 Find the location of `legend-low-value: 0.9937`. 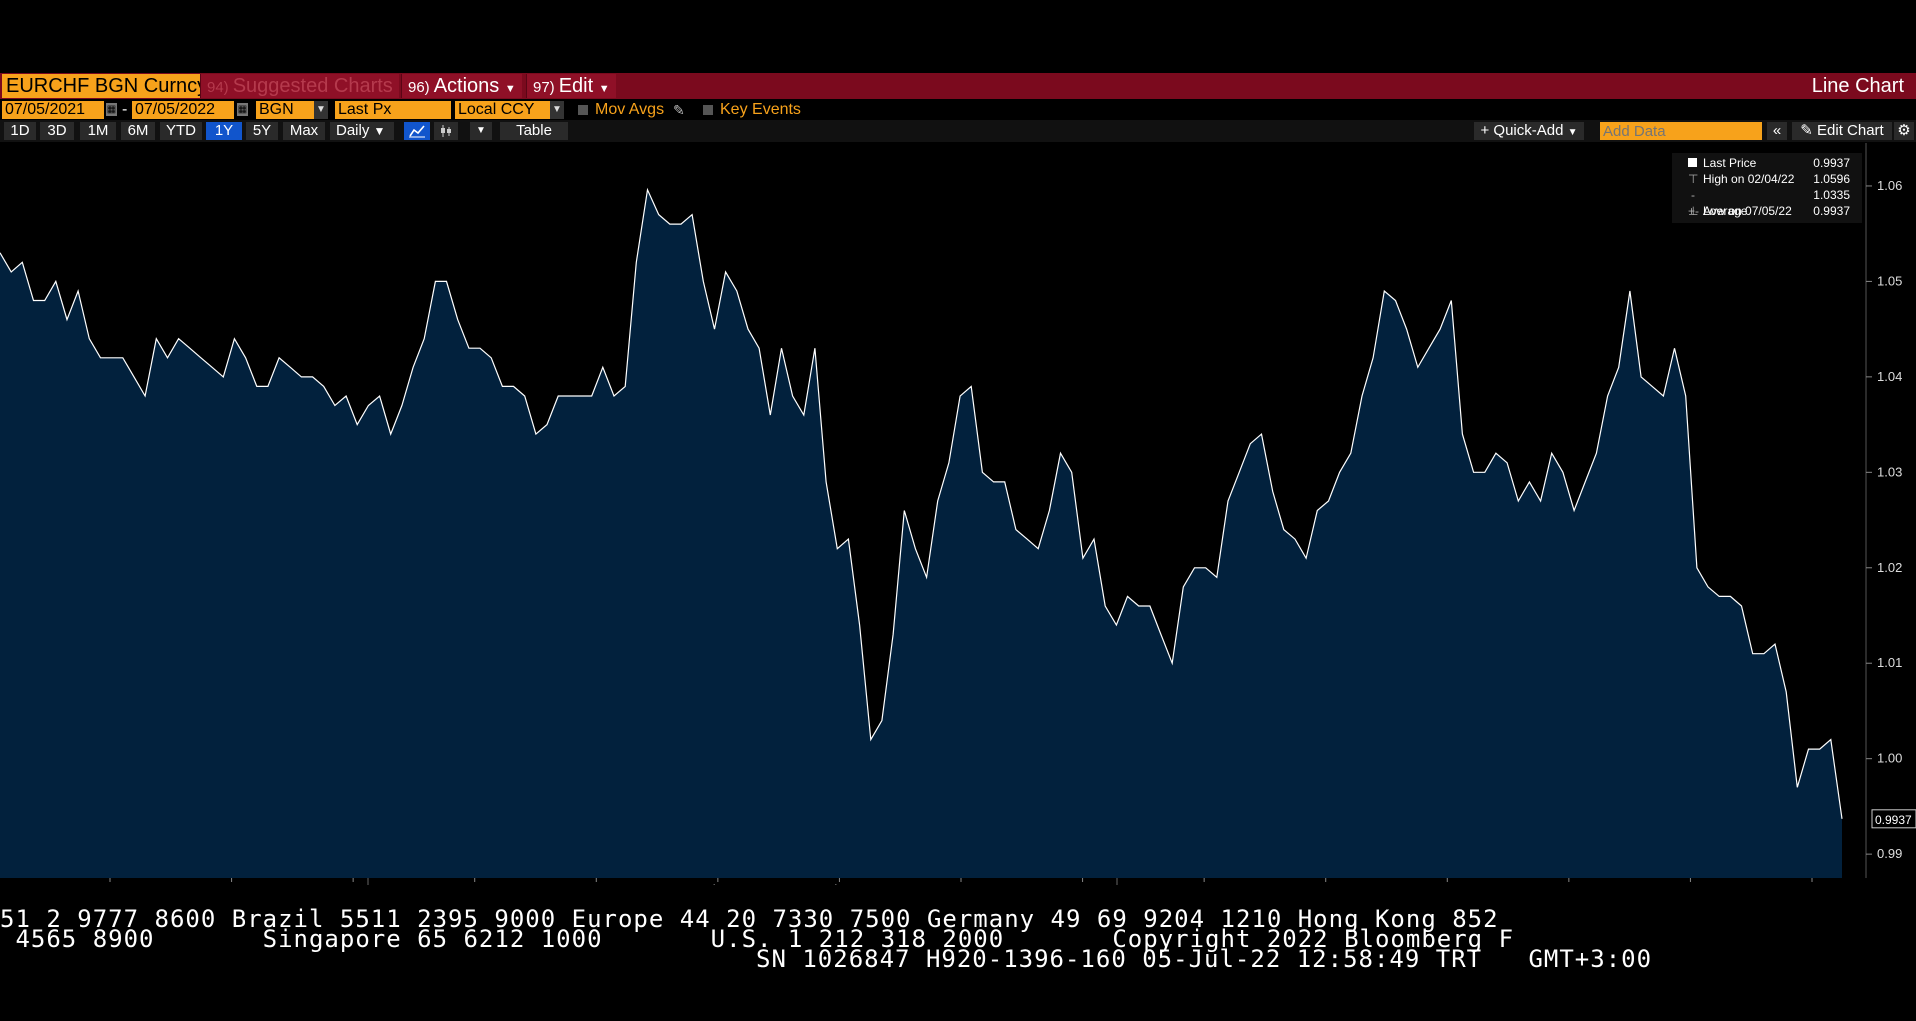

legend-low-value: 0.9937 is located at coordinates (1831, 211).